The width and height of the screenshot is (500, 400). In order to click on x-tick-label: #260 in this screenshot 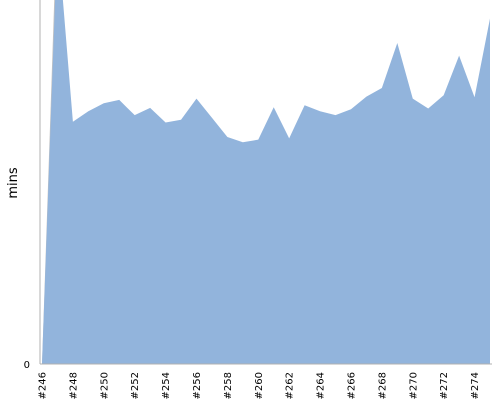, I will do `click(259, 385)`.